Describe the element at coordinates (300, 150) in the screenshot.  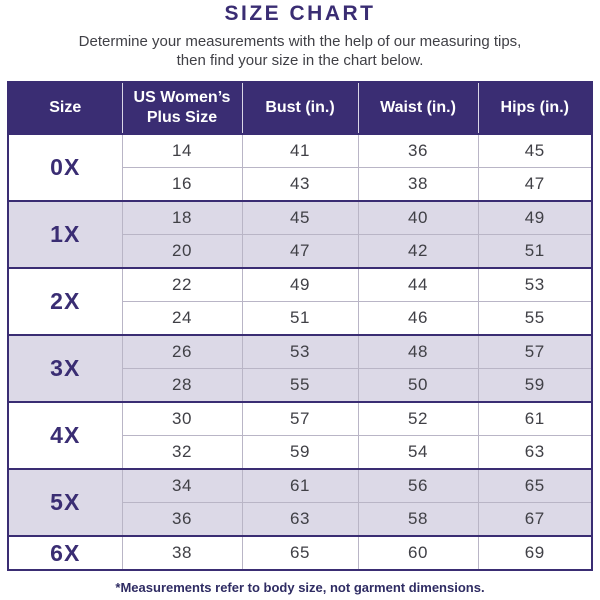
I see `bust-value: 41` at that location.